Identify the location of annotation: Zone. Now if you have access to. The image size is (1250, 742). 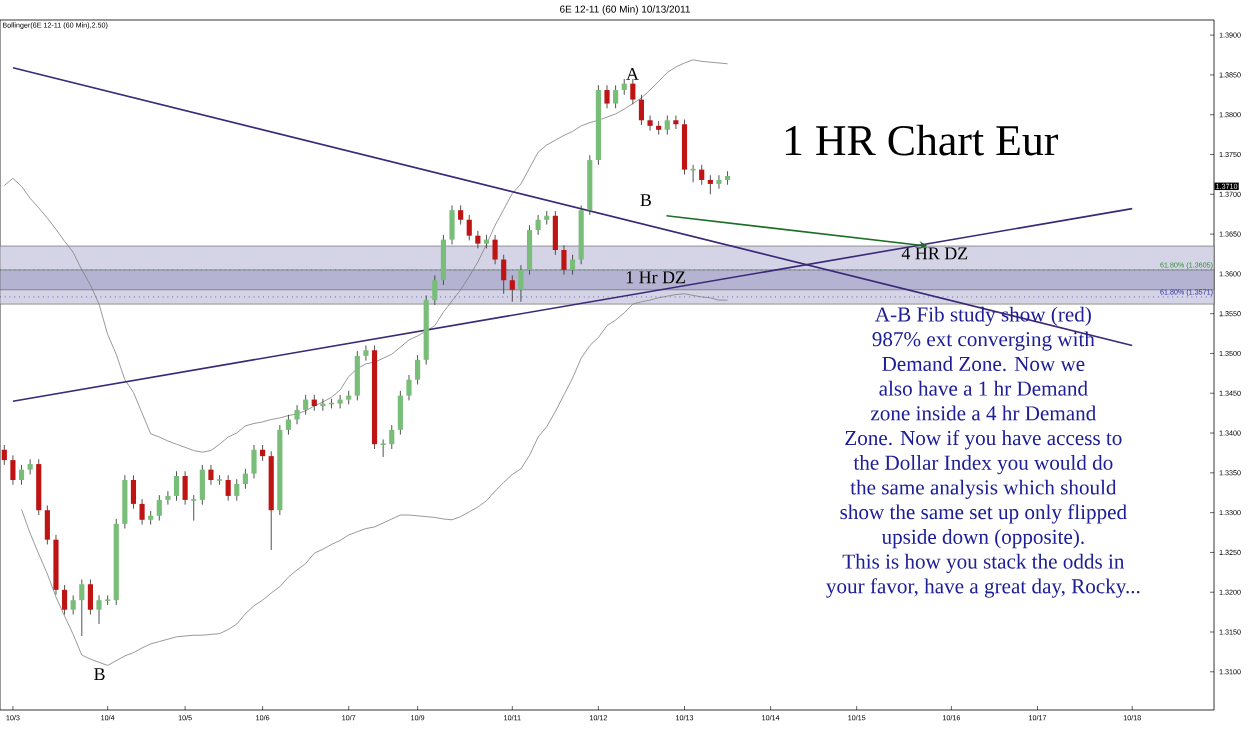
(983, 440).